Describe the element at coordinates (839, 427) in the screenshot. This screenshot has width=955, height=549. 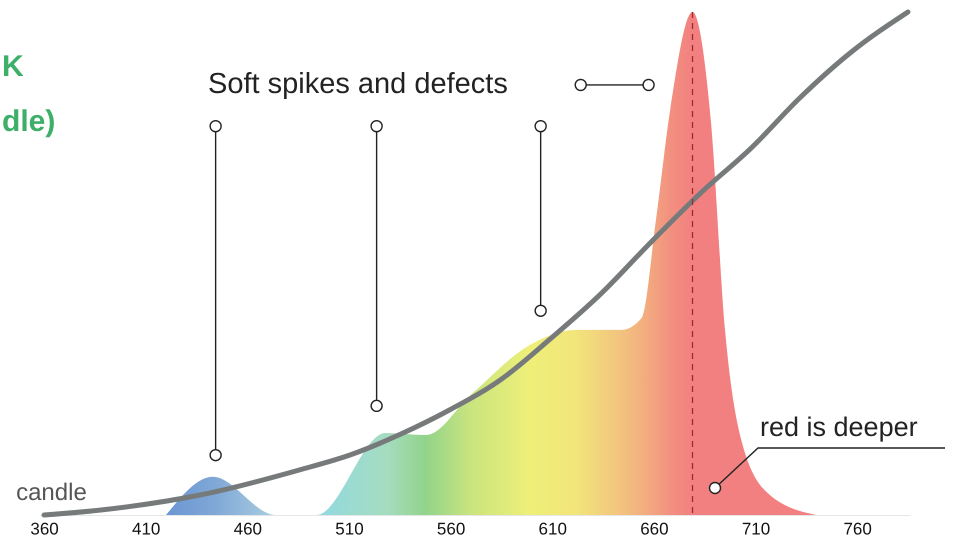
I see `annotation: red is deeper` at that location.